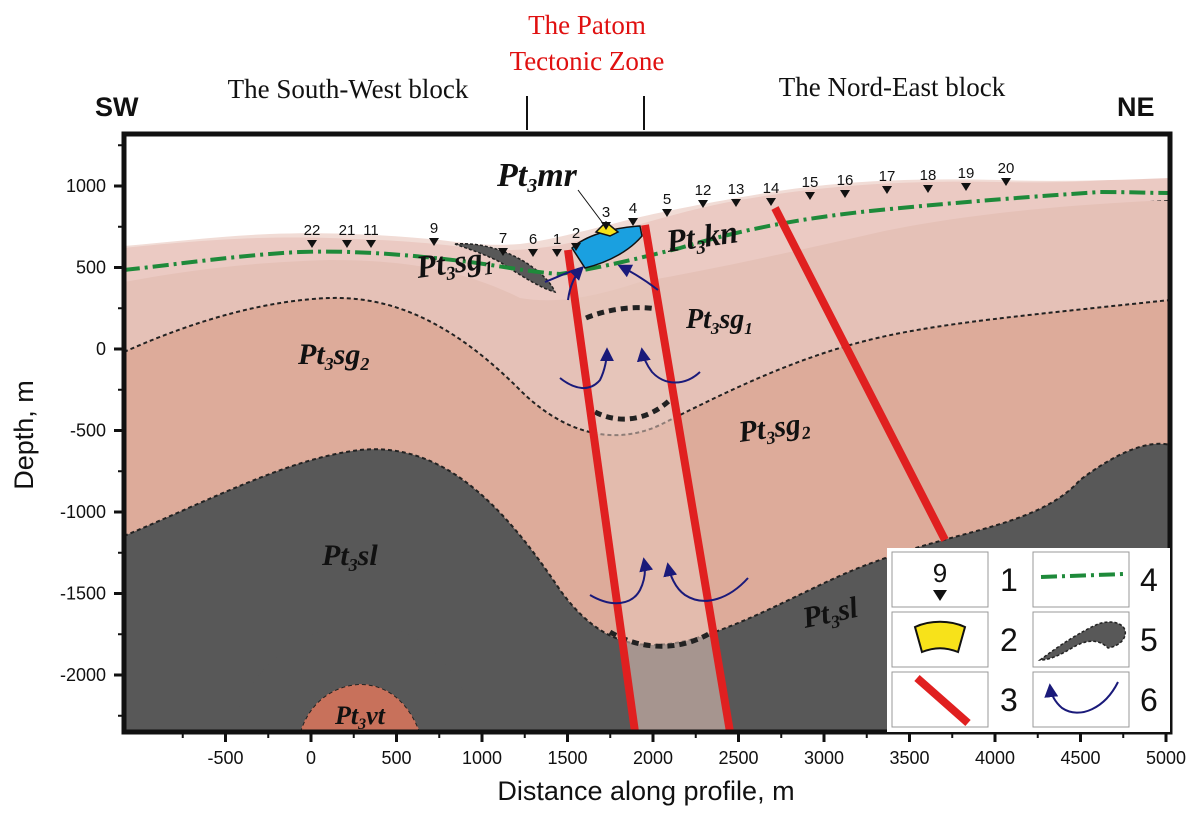  What do you see at coordinates (1149, 580) in the screenshot?
I see `legend-number-4: 4` at bounding box center [1149, 580].